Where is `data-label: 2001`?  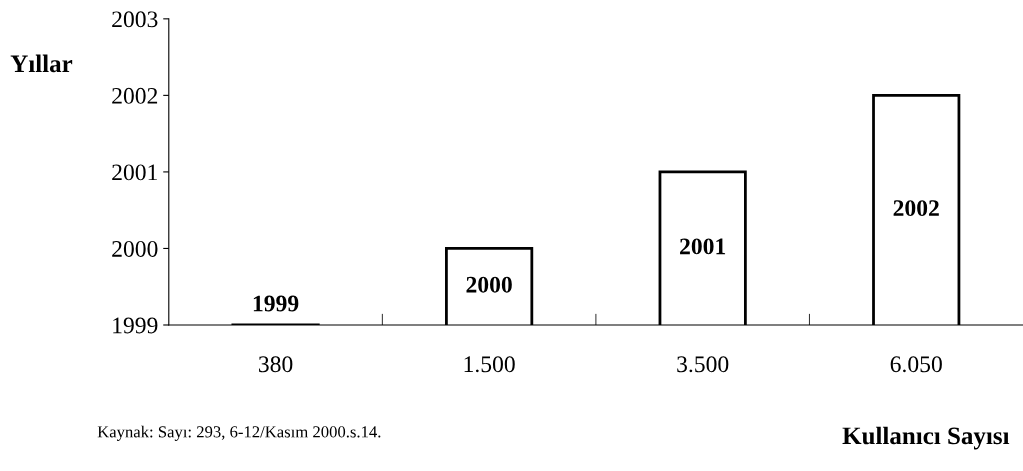
data-label: 2001 is located at coordinates (703, 246).